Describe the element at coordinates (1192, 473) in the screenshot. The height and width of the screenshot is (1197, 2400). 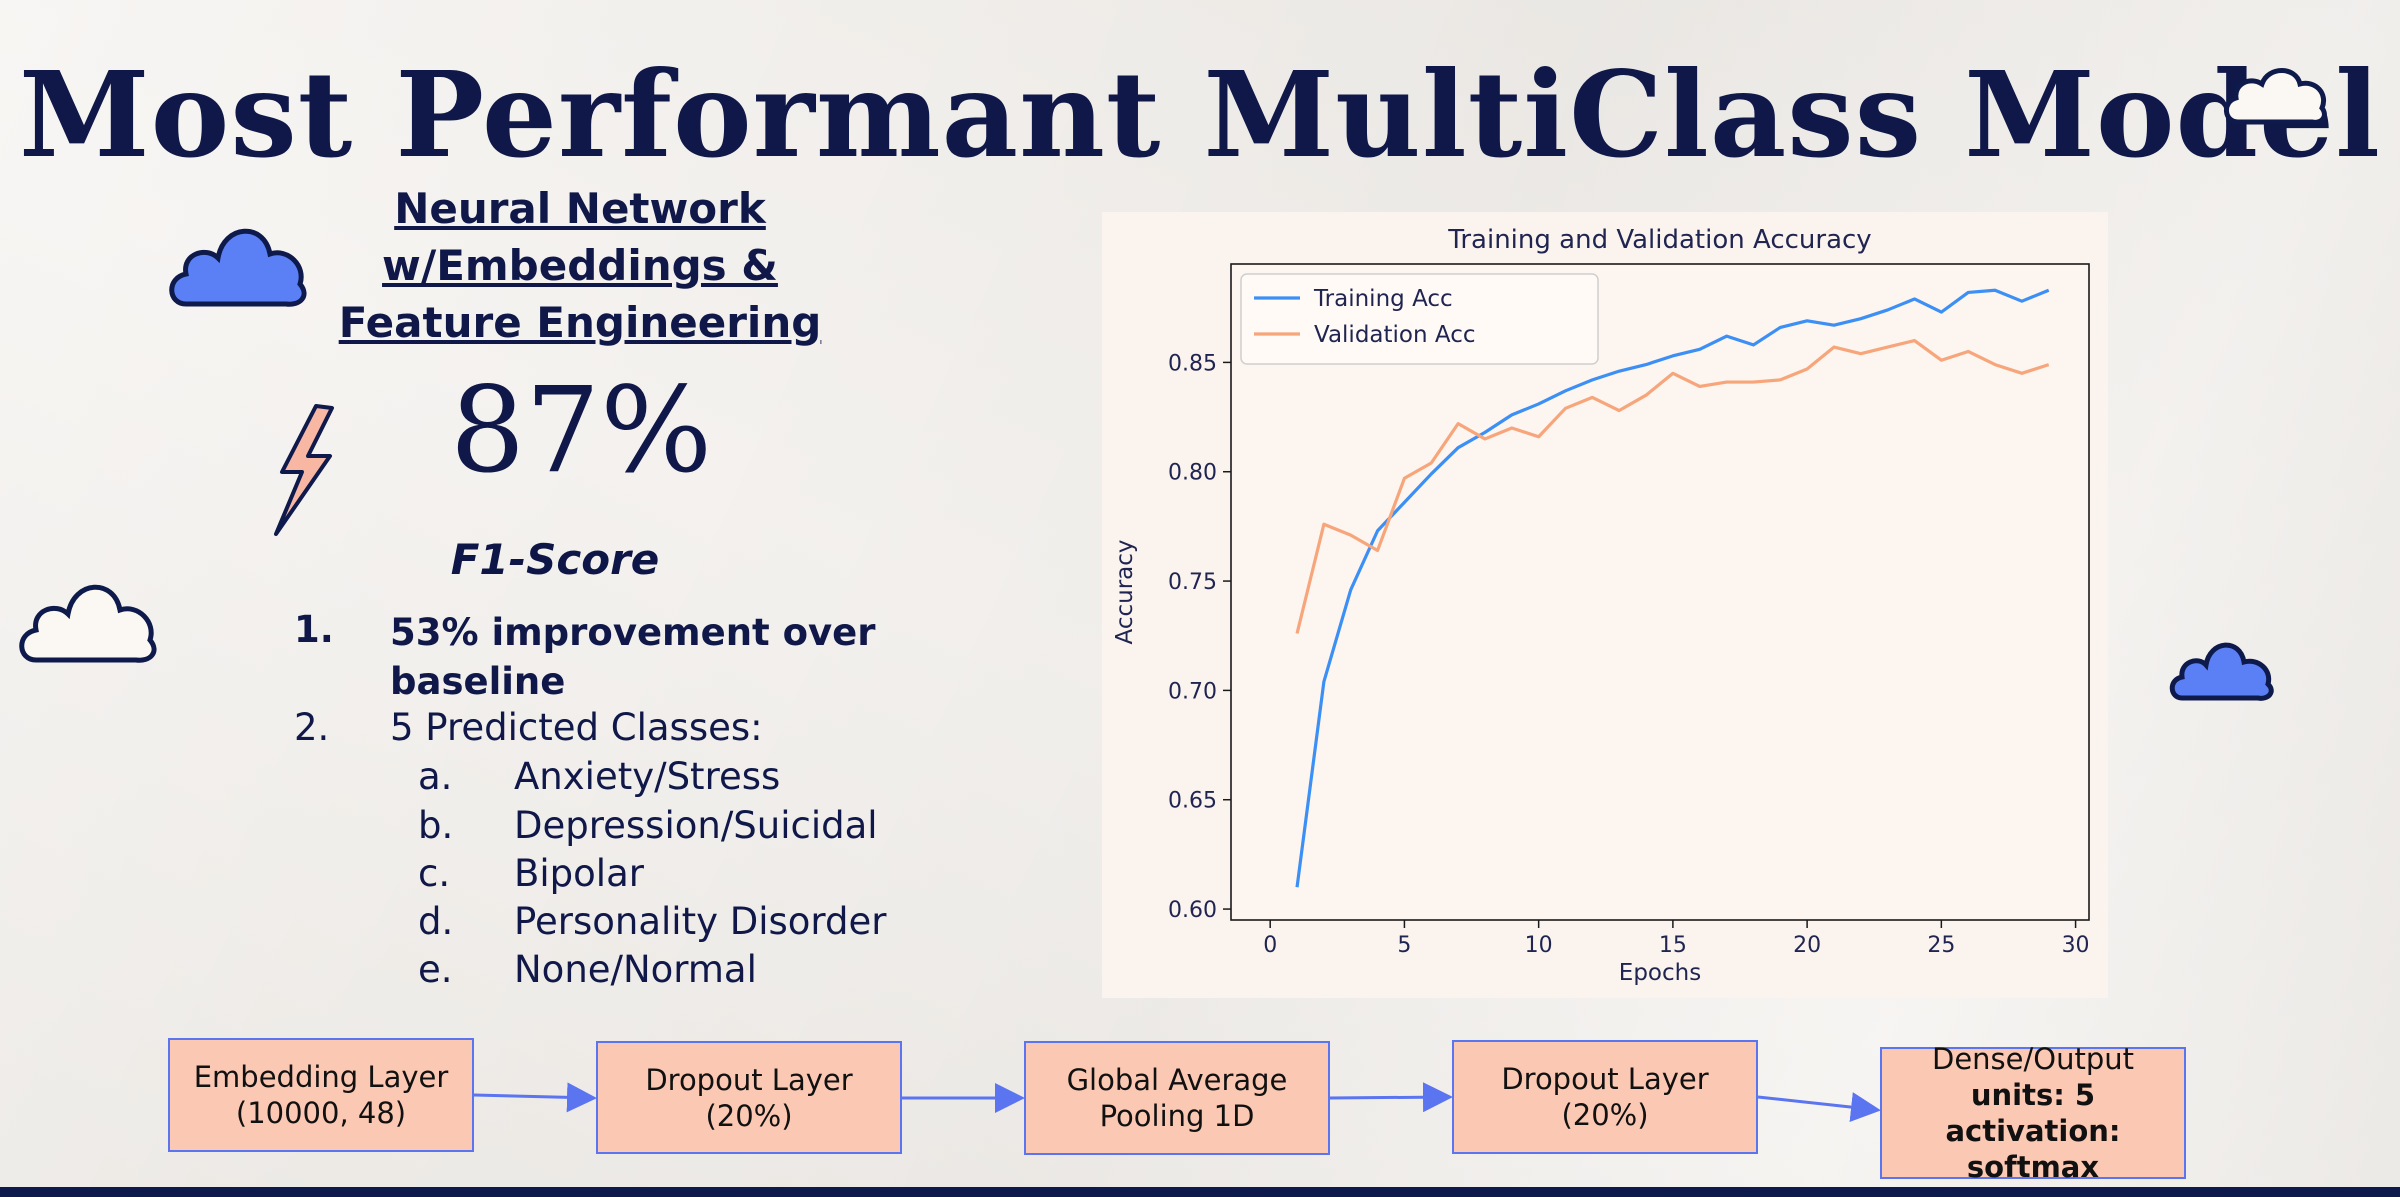
I see `y-tick-label: 0.80` at that location.